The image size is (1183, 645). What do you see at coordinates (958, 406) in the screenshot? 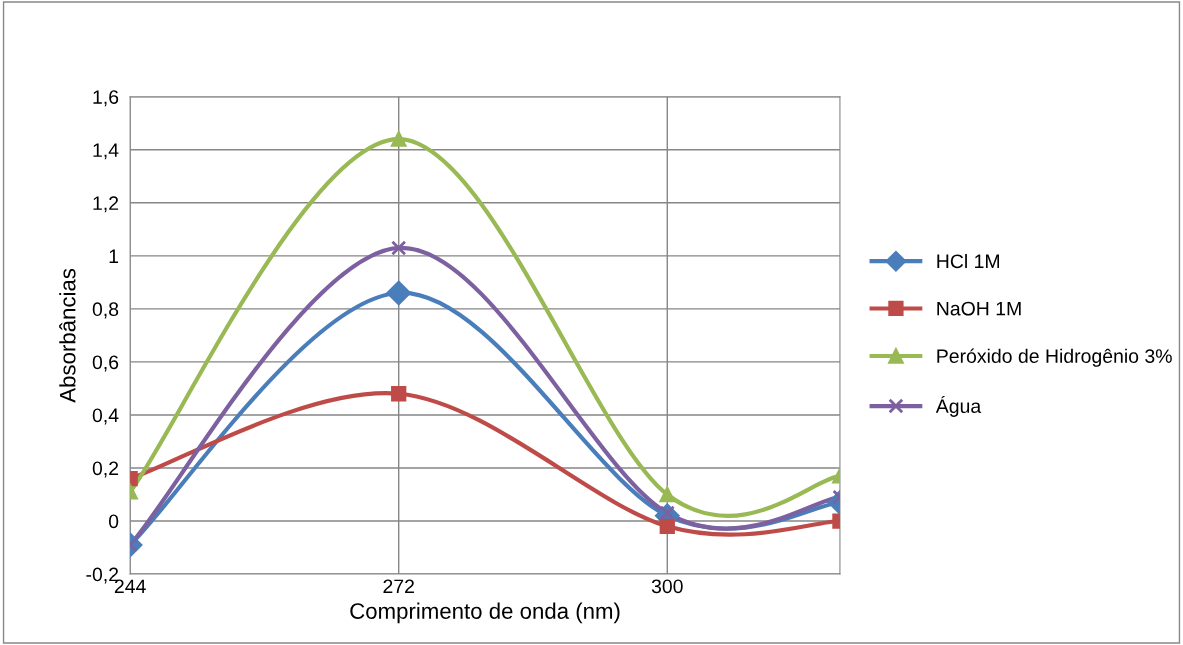
I see `legend-label: Água` at bounding box center [958, 406].